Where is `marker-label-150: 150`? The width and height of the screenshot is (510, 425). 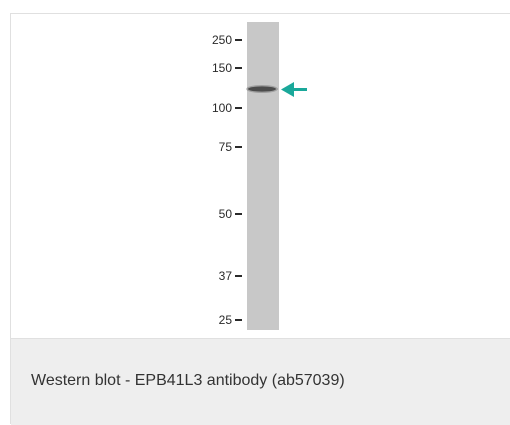 marker-label-150: 150 is located at coordinates (222, 68).